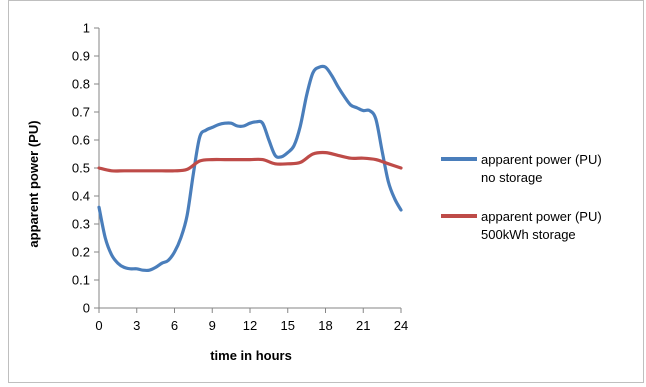 The width and height of the screenshot is (646, 387). What do you see at coordinates (86, 28) in the screenshot?
I see `y-tick-label: 1` at bounding box center [86, 28].